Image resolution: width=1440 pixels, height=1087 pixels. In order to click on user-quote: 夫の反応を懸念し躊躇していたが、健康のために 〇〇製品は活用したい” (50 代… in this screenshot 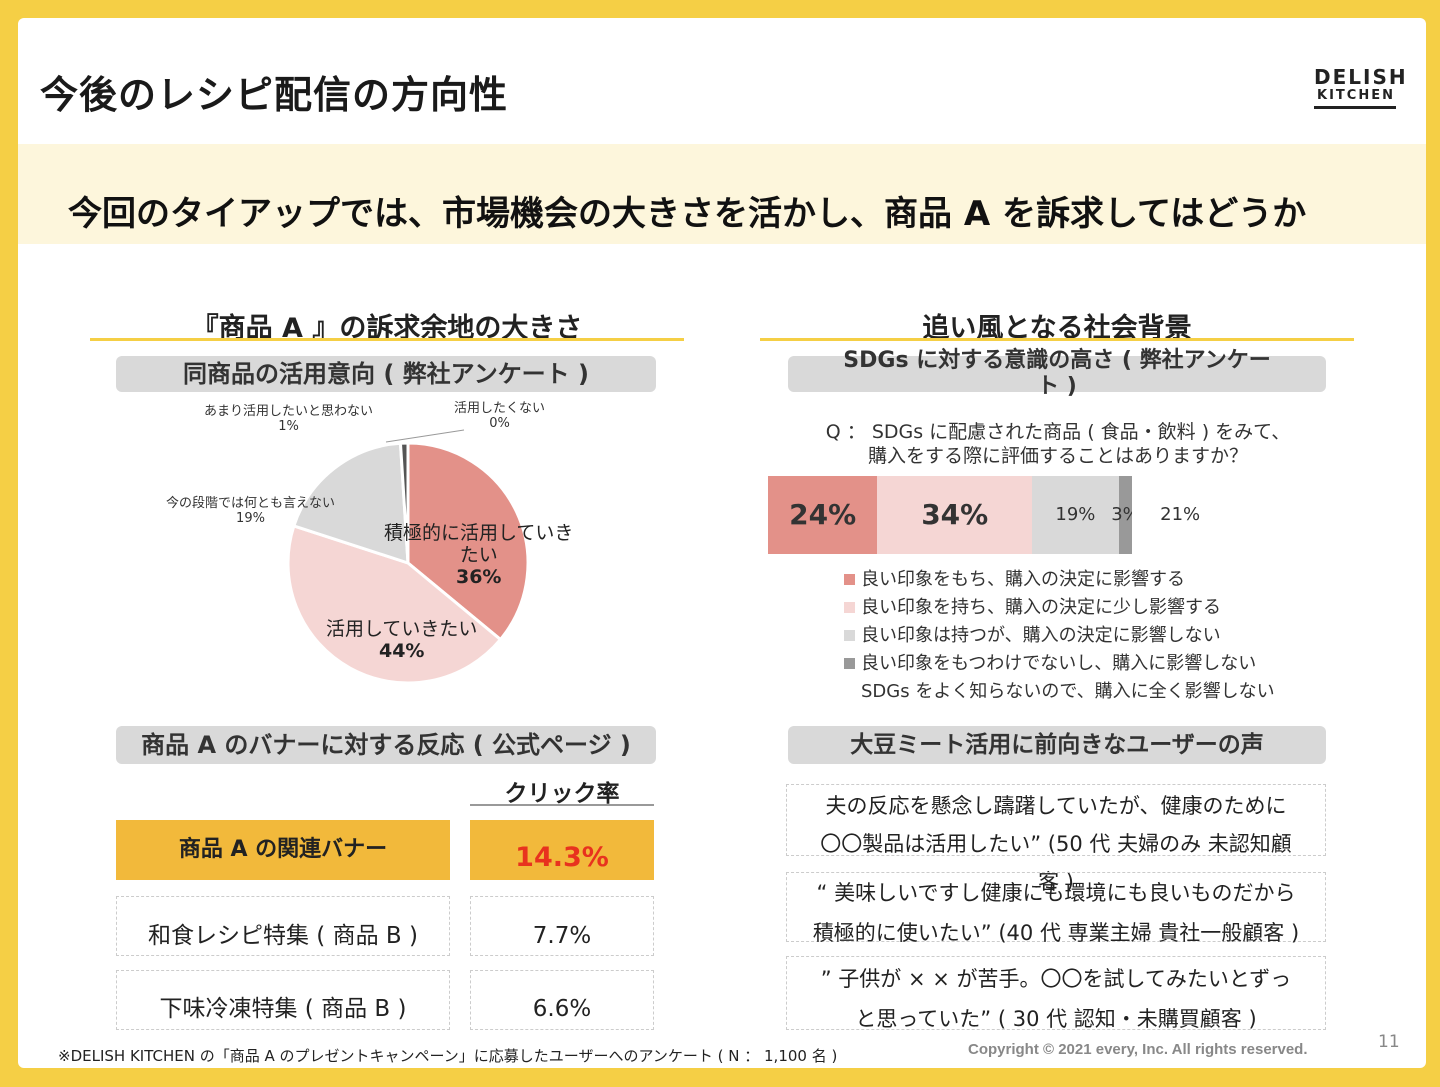, I will do `click(1056, 839)`.